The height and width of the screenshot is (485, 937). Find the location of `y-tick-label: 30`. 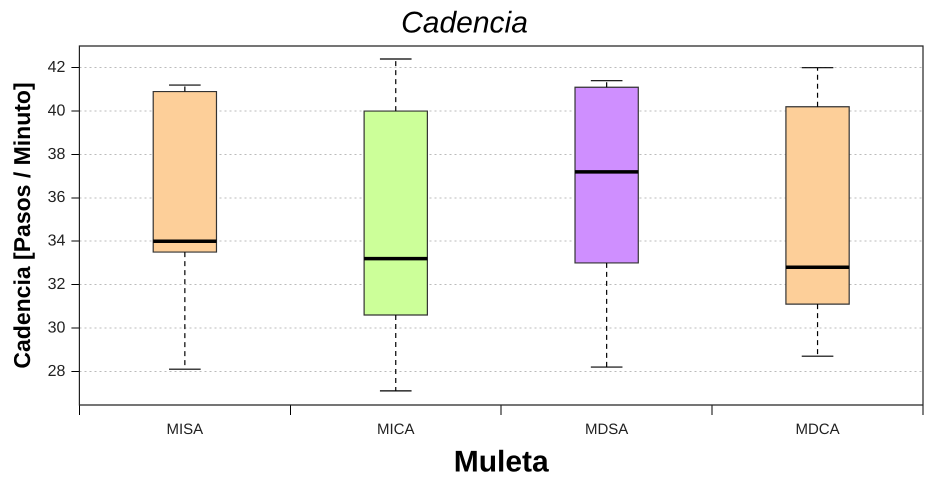

y-tick-label: 30 is located at coordinates (57, 327).